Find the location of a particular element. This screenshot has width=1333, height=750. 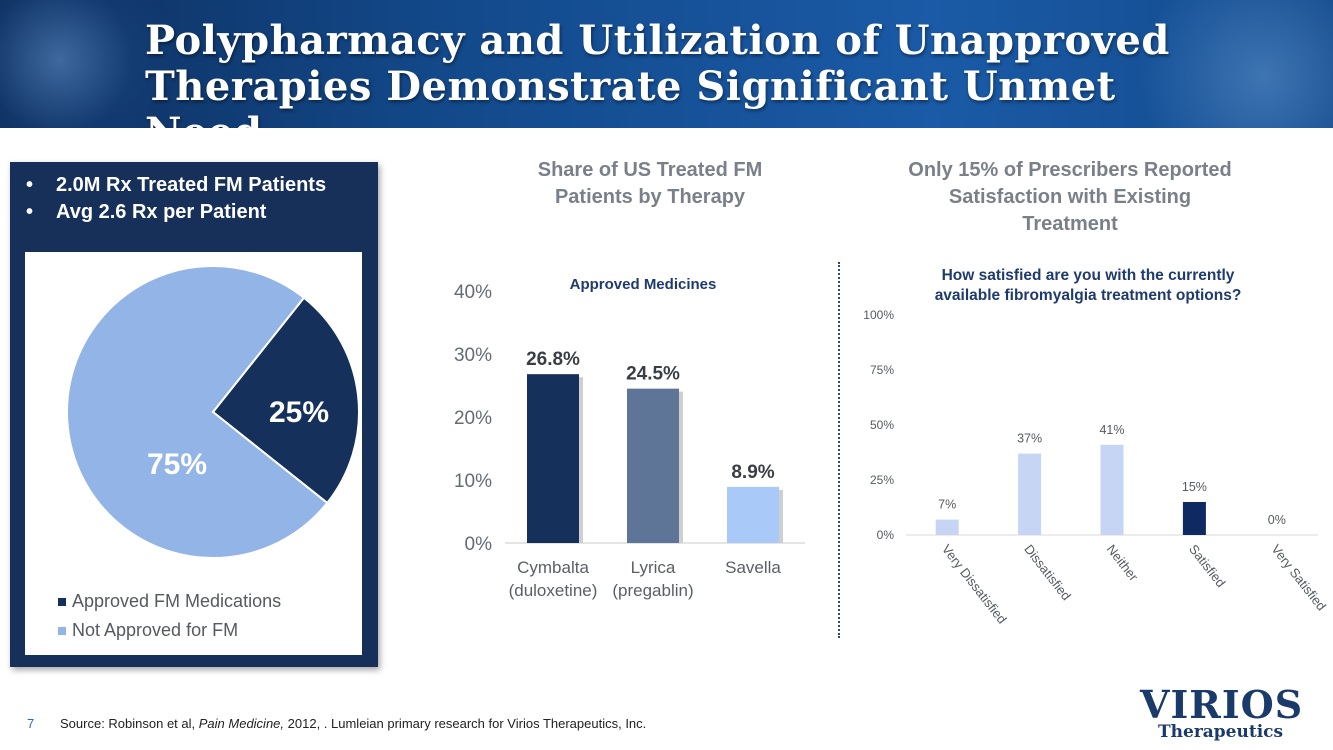

x-category-label: Cymbalta is located at coordinates (553, 567).